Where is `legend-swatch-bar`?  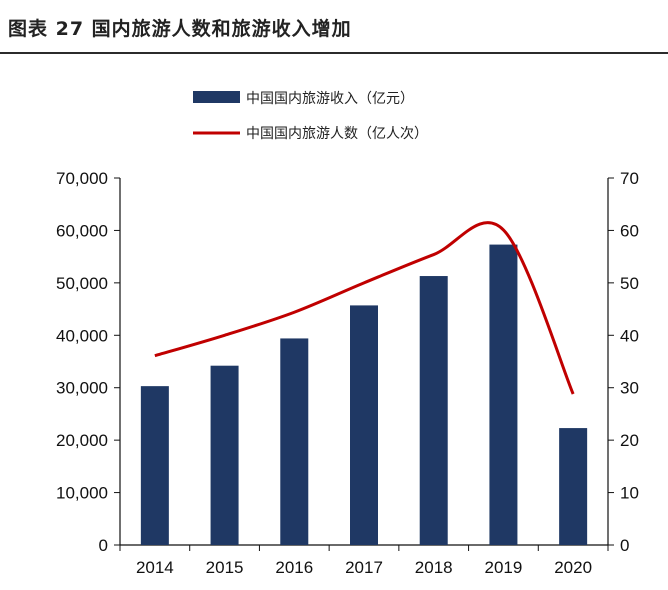 legend-swatch-bar is located at coordinates (216, 97).